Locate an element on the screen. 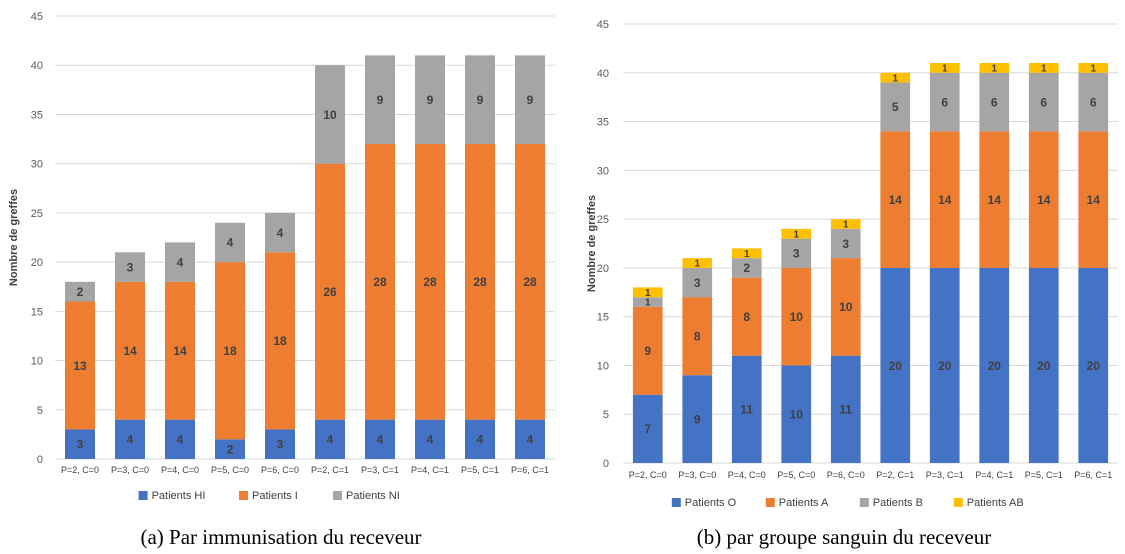  data-label-b-3-2: 3 is located at coordinates (697, 283).